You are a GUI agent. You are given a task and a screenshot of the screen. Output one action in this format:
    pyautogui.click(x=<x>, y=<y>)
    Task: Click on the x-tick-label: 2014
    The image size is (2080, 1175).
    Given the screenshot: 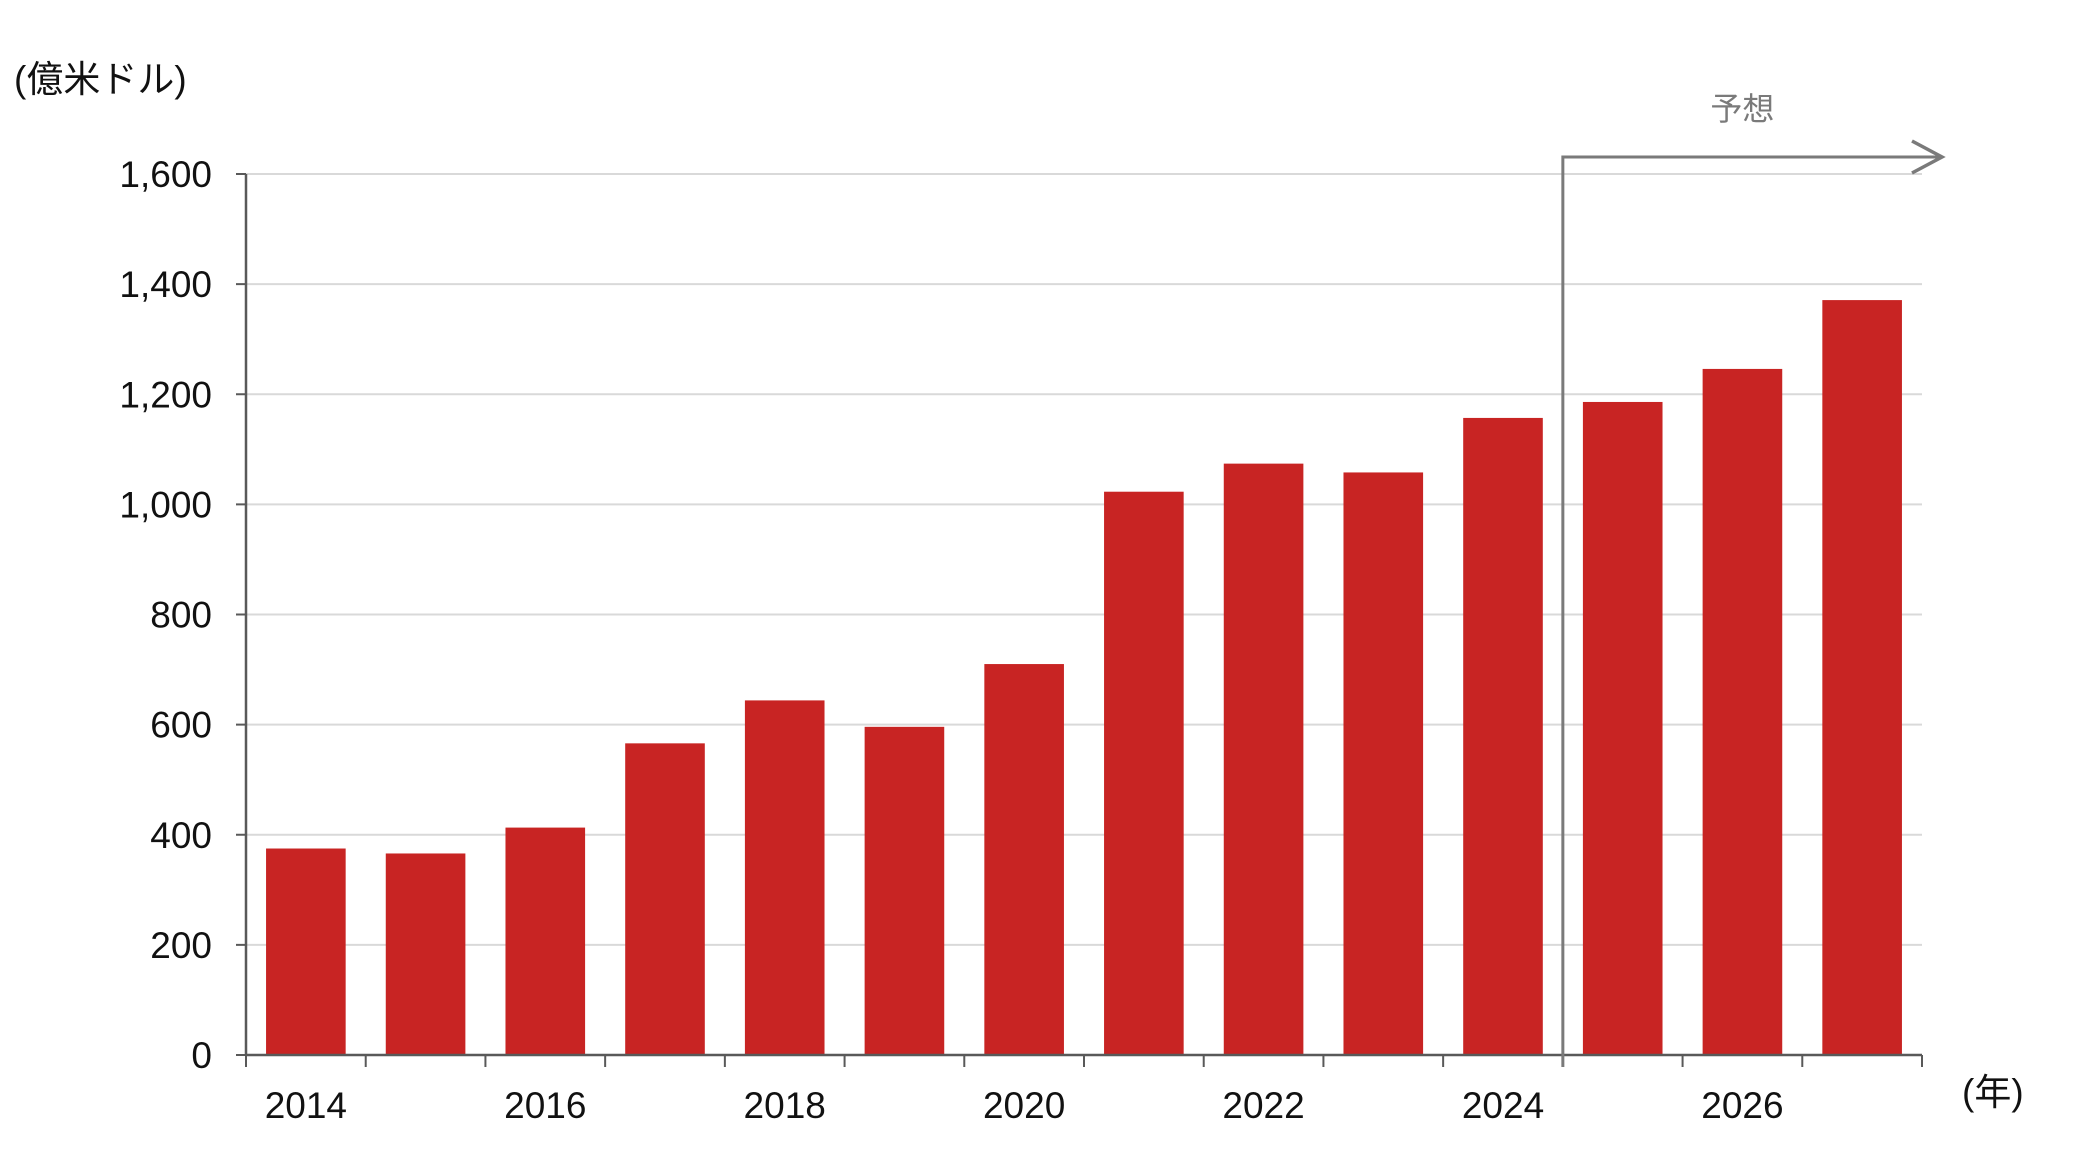 What is the action you would take?
    pyautogui.click(x=306, y=1105)
    